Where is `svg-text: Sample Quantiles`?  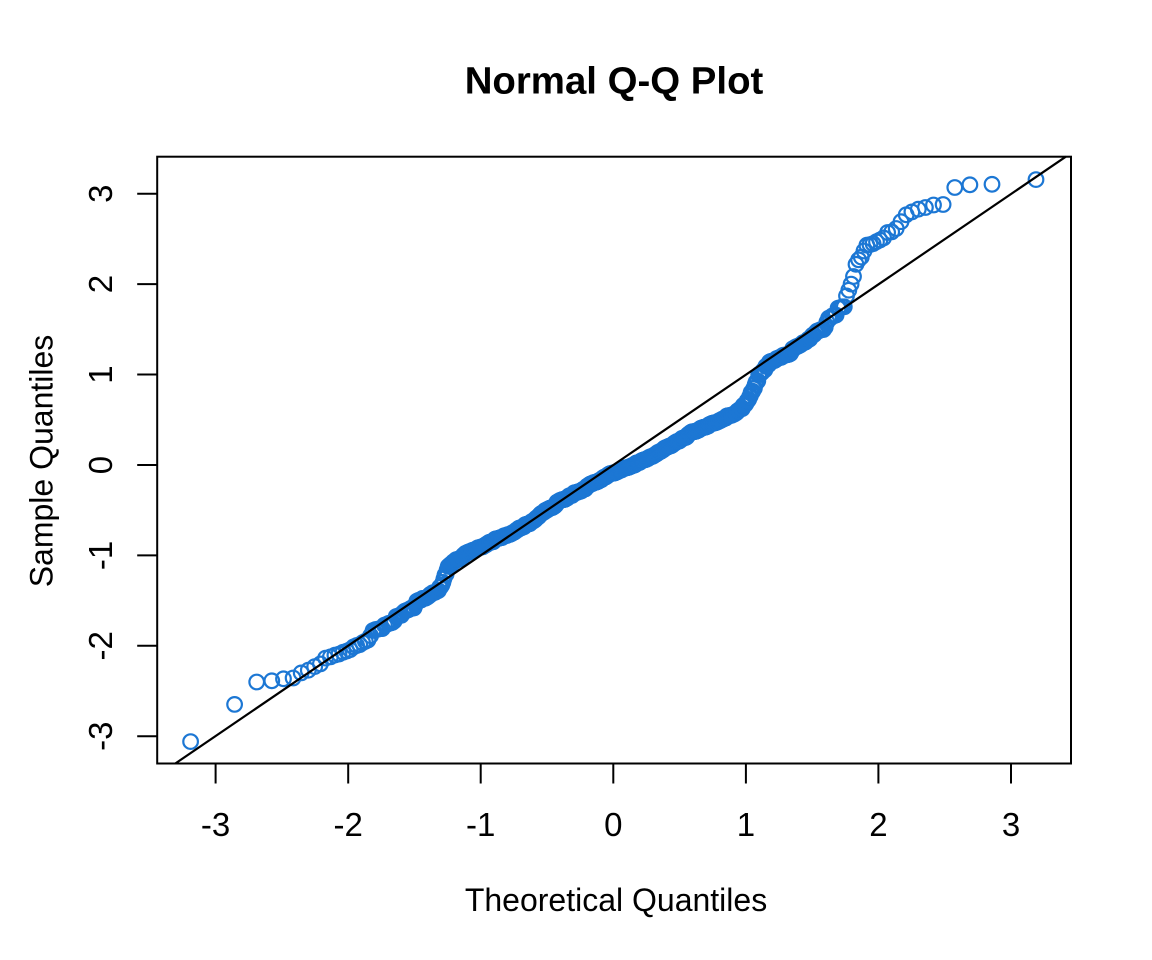
svg-text: Sample Quantiles is located at coordinates (42, 461).